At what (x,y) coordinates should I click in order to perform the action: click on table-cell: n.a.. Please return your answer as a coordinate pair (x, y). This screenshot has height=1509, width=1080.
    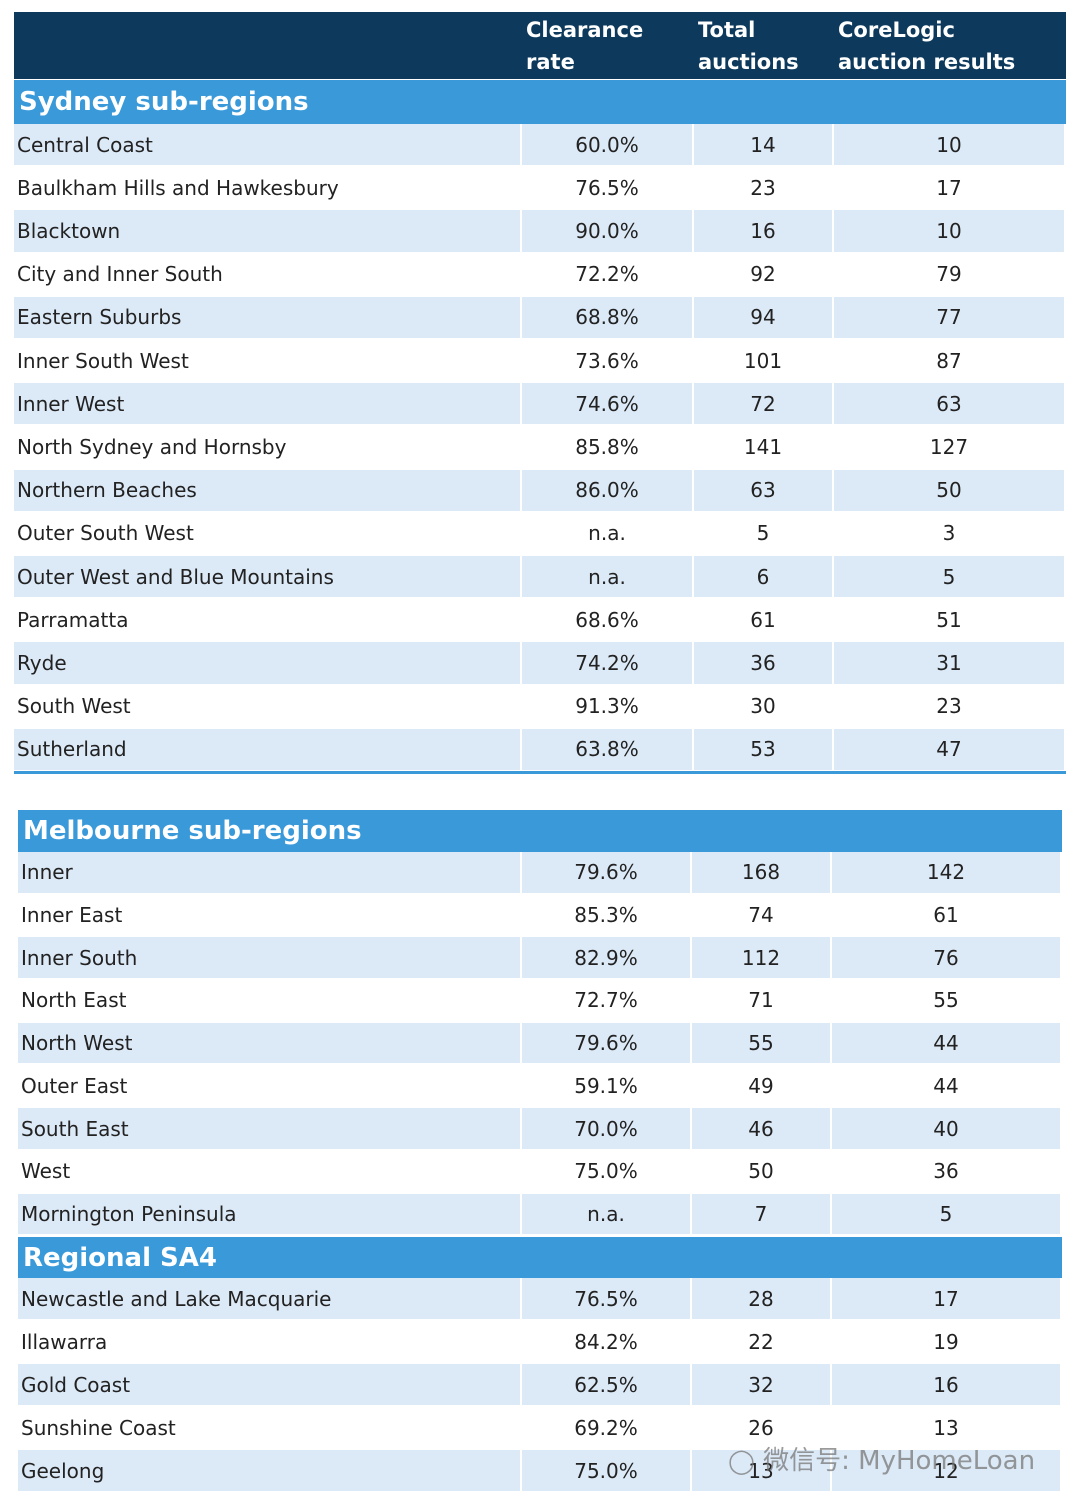
    Looking at the image, I should click on (608, 534).